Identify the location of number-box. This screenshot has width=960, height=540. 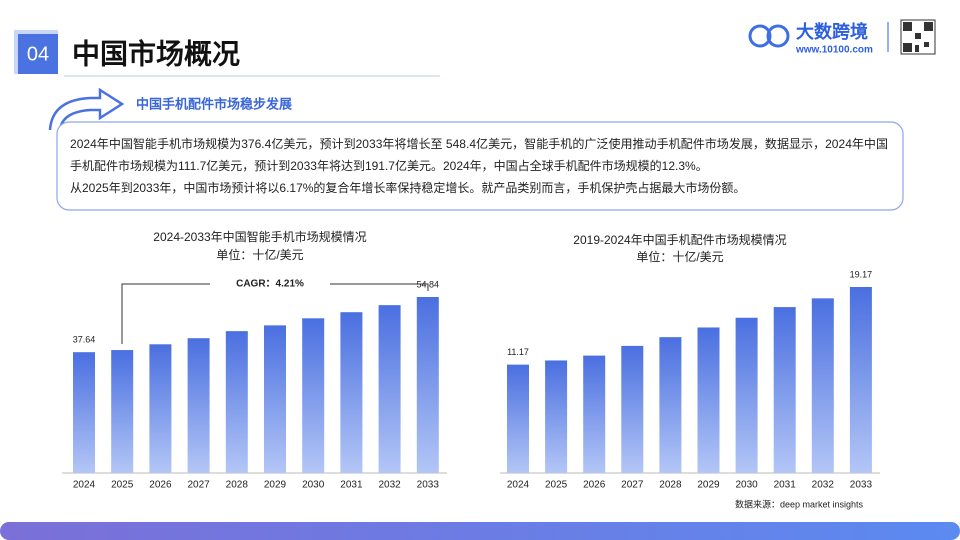
(38, 54).